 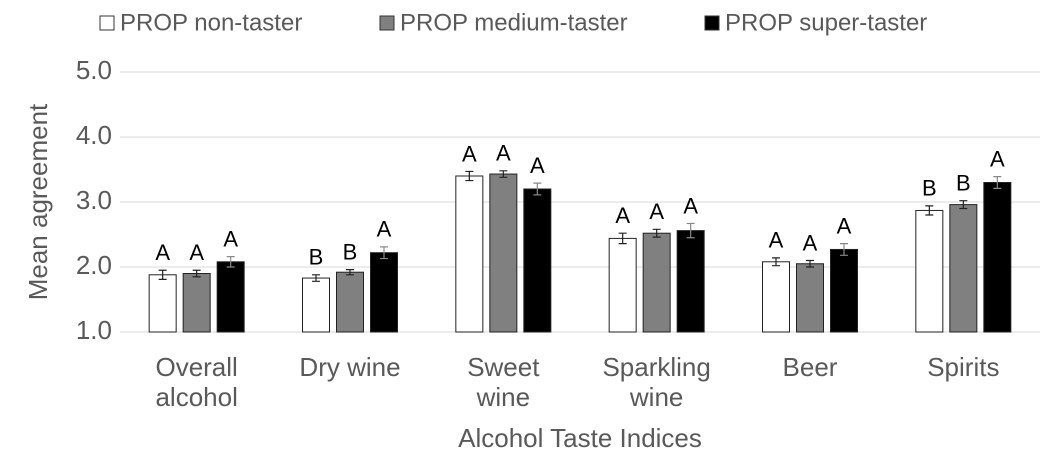 What do you see at coordinates (963, 367) in the screenshot?
I see `x-tick-label: Spirits` at bounding box center [963, 367].